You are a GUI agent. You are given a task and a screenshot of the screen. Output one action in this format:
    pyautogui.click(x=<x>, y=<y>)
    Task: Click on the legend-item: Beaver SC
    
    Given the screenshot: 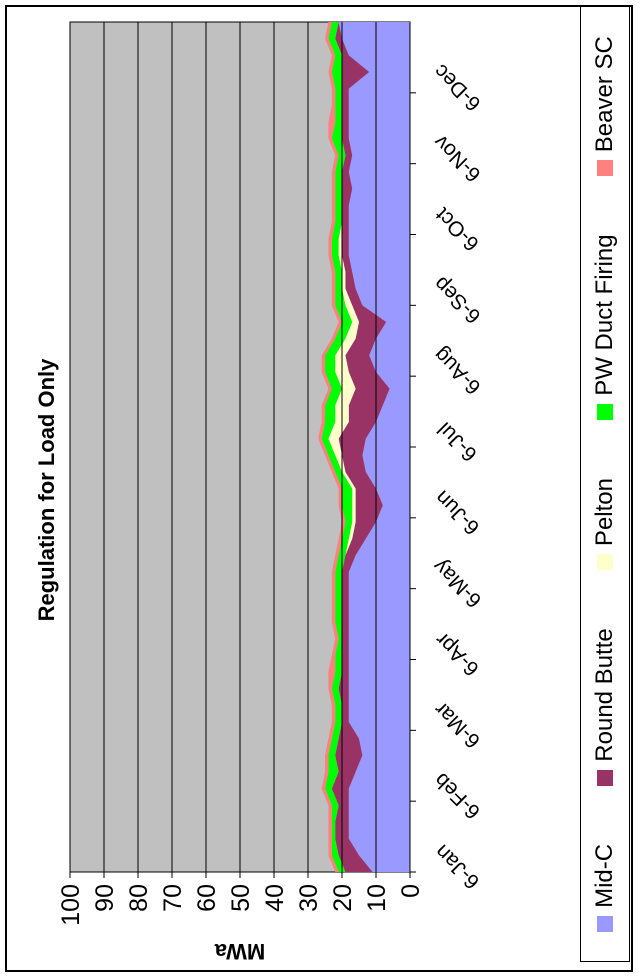 What is the action you would take?
    pyautogui.click(x=605, y=106)
    